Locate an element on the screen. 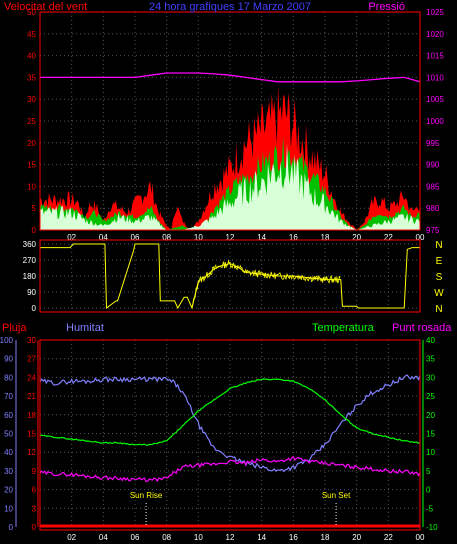 The width and height of the screenshot is (457, 544). dew-point-label: Punt rosada is located at coordinates (422, 328).